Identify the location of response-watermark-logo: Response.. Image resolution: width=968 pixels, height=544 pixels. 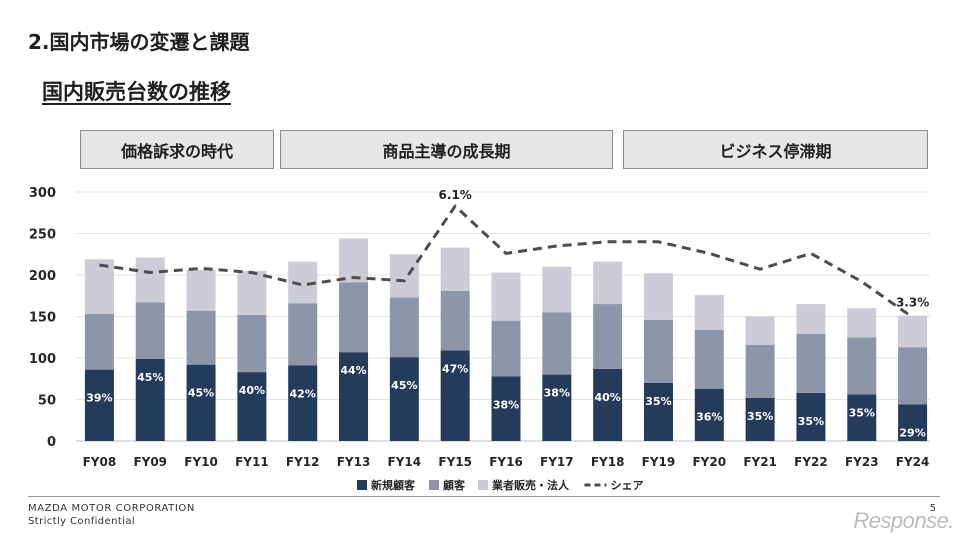
(903, 520).